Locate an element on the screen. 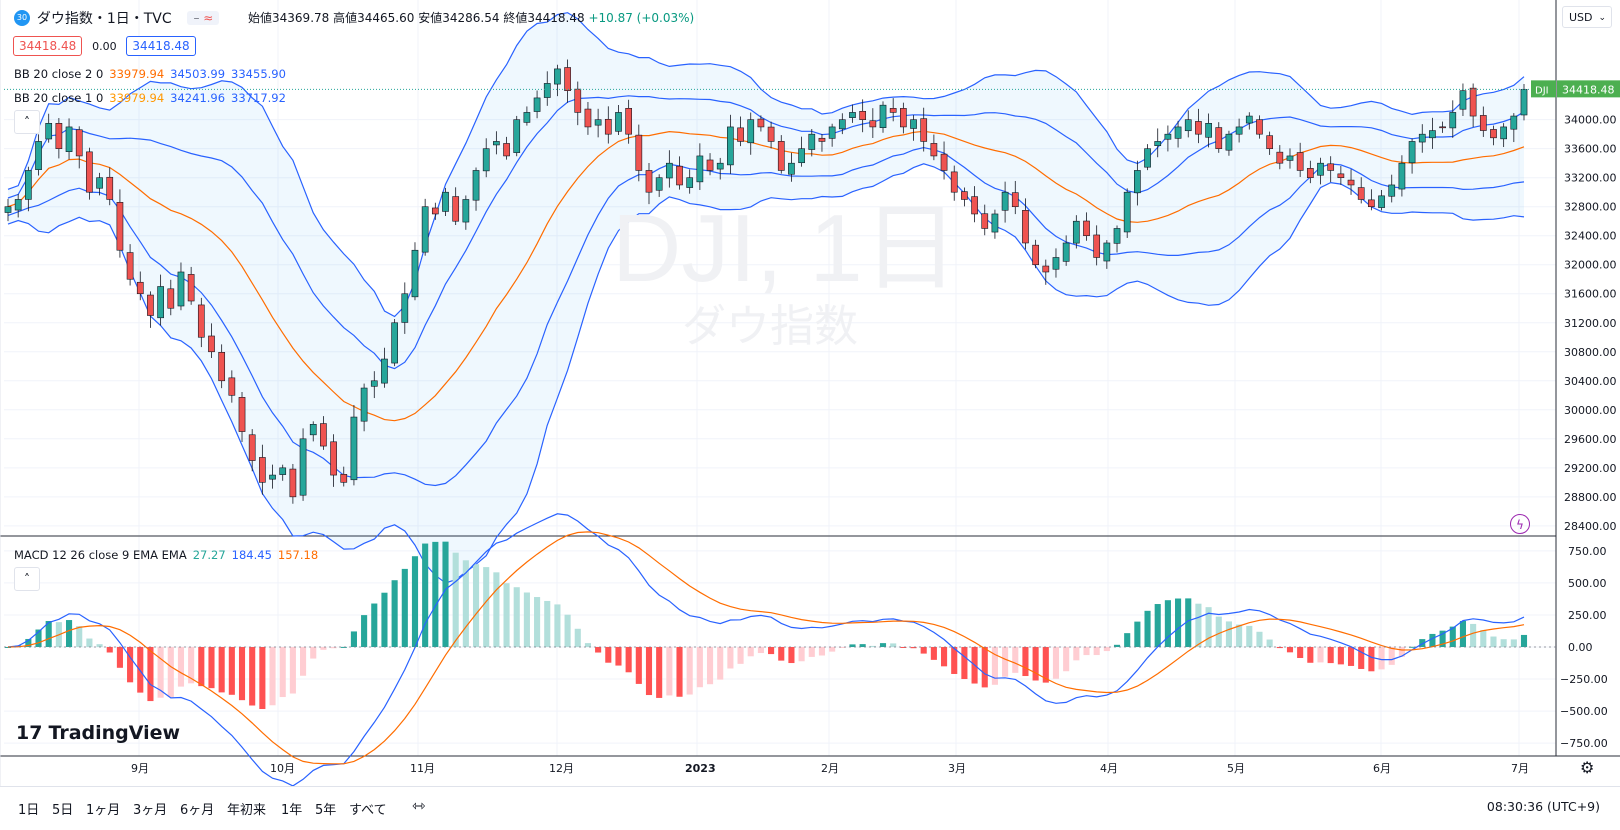  macd-axis-tick: −250.00 is located at coordinates (1584, 679).